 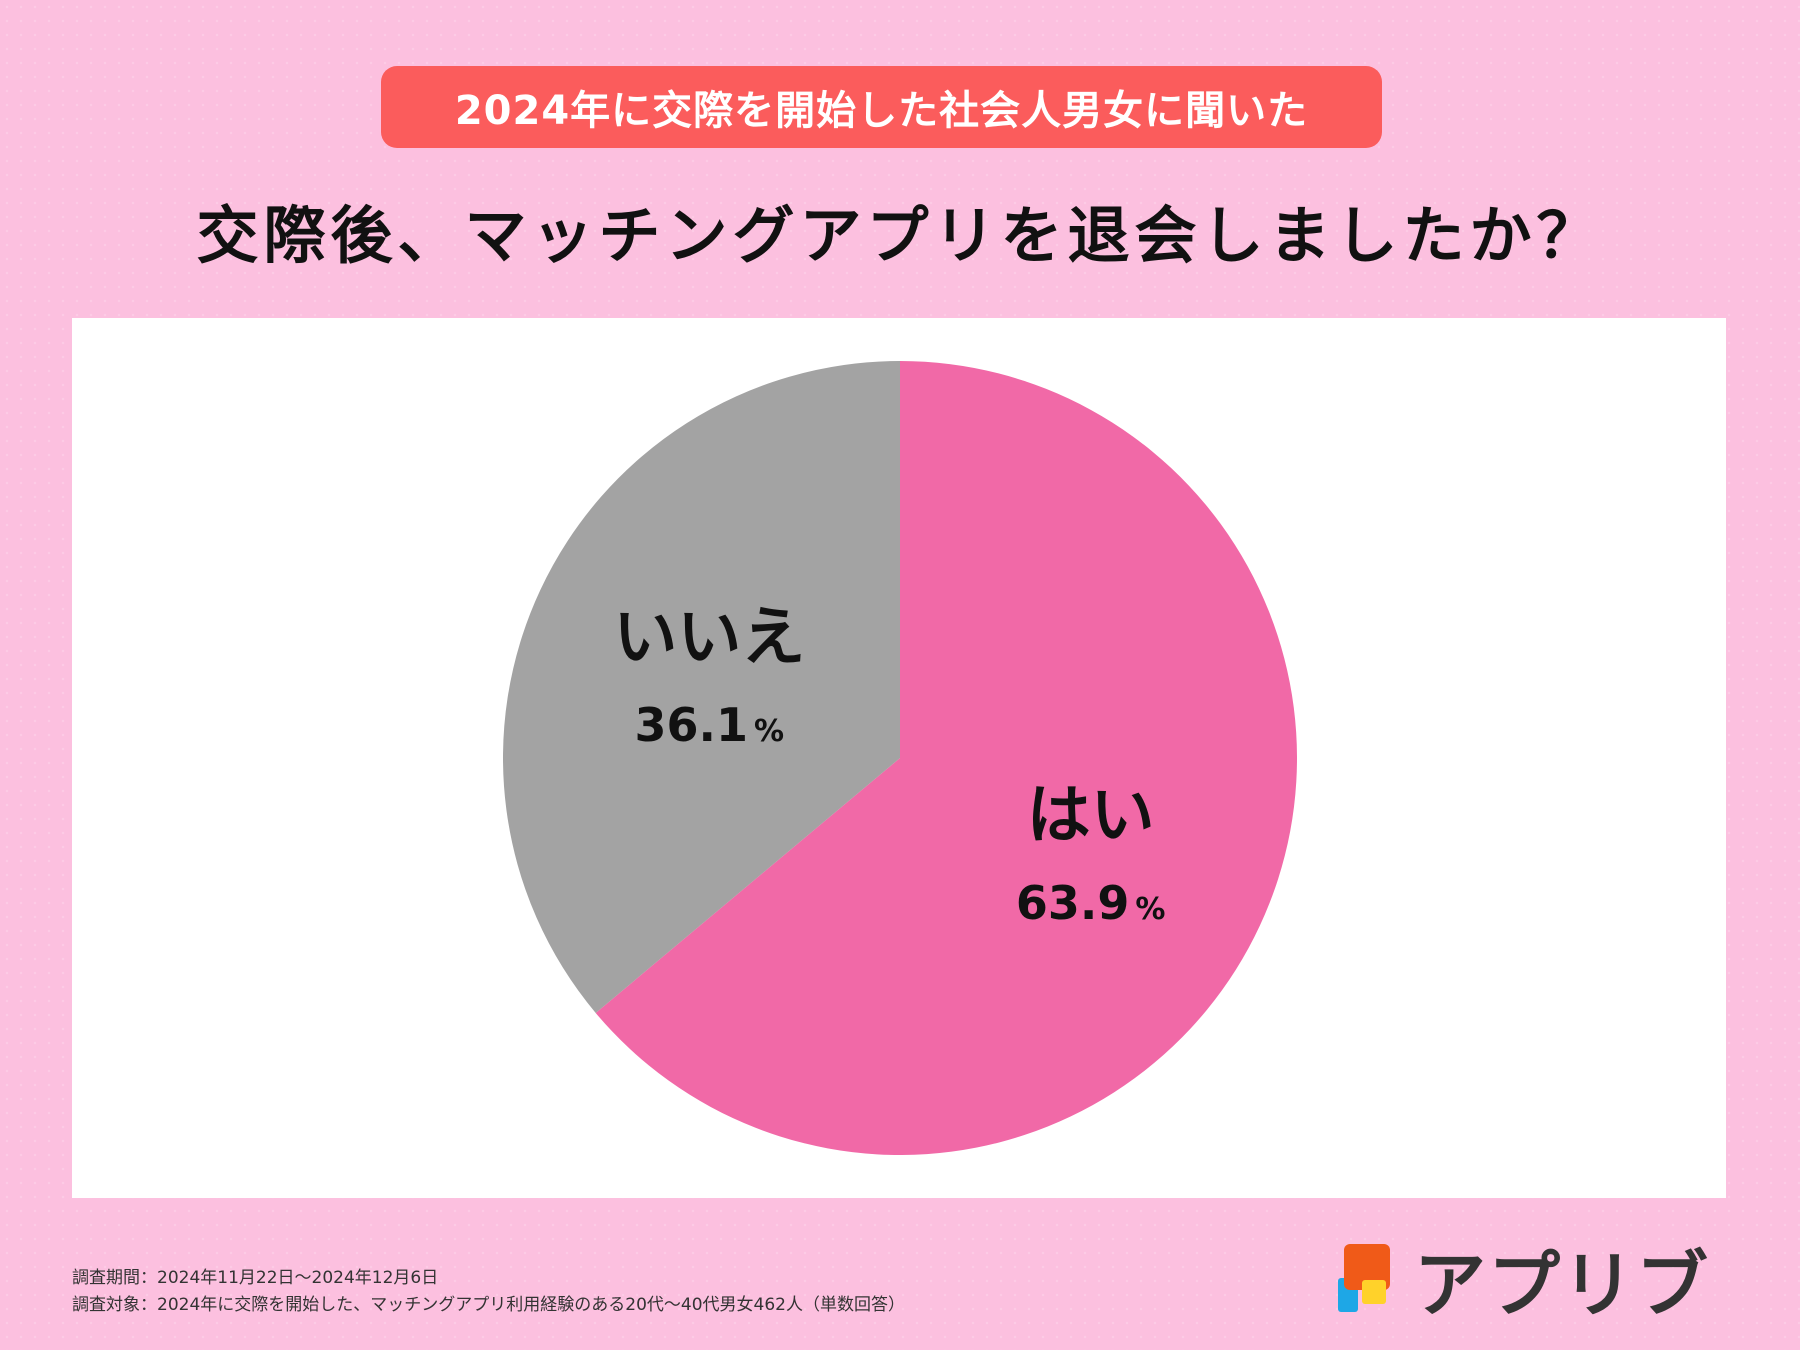 What do you see at coordinates (710, 725) in the screenshot?
I see `slice-value-no: 36.1%` at bounding box center [710, 725].